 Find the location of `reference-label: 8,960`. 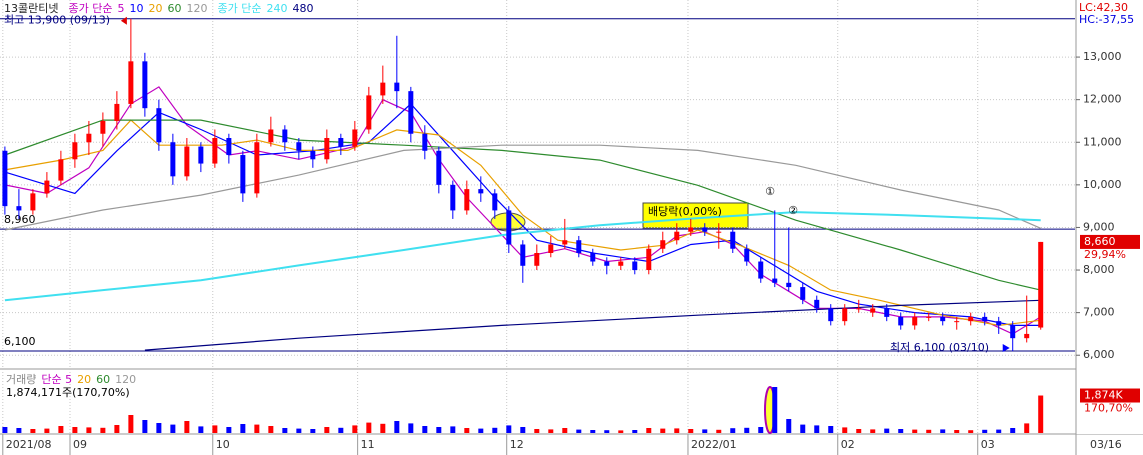

reference-label: 8,960 is located at coordinates (20, 219).